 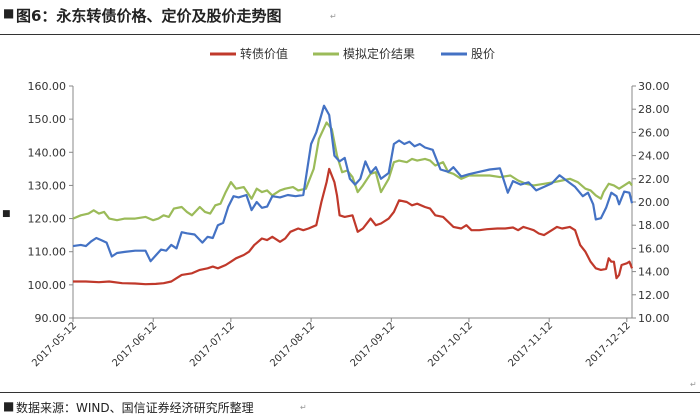 I want to click on right-tick-label: 30.00, so click(x=654, y=86).